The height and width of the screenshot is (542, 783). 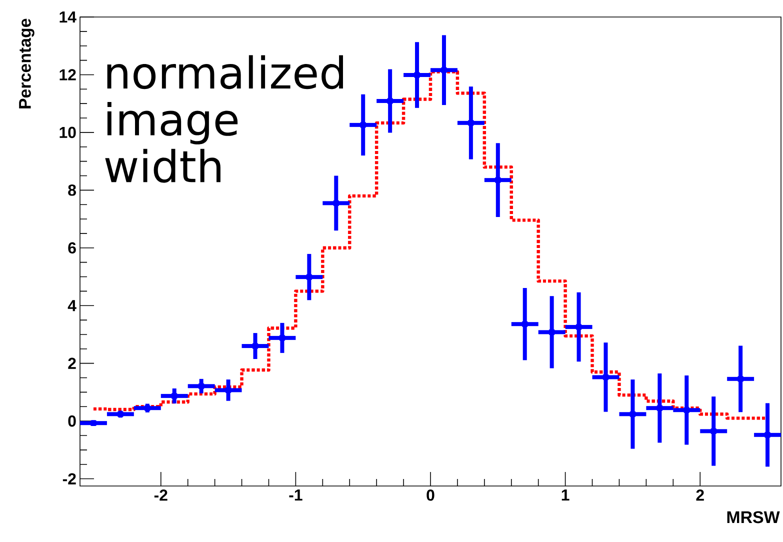 I want to click on x-tick-label: 0, so click(x=430, y=495).